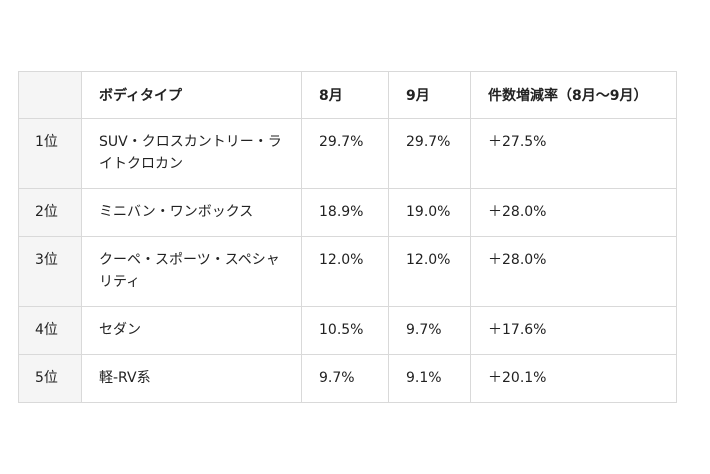  Describe the element at coordinates (429, 212) in the screenshot. I see `september-cell: 19.0%` at that location.